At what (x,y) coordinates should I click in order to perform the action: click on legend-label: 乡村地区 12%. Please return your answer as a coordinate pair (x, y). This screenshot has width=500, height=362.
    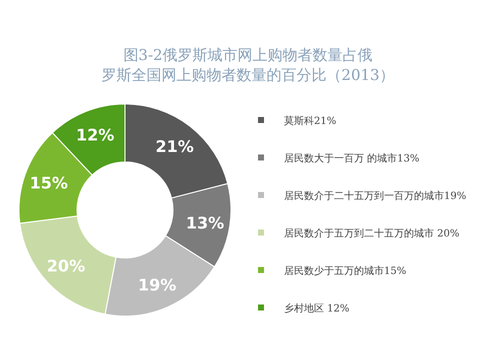
    Looking at the image, I should click on (317, 308).